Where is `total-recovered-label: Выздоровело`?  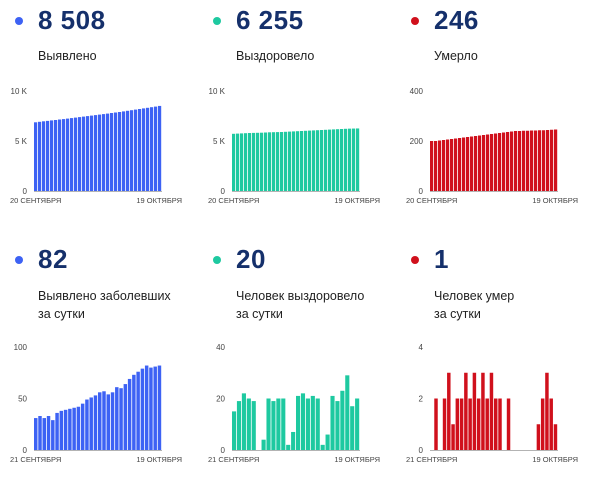 total-recovered-label: Выздоровело is located at coordinates (275, 56).